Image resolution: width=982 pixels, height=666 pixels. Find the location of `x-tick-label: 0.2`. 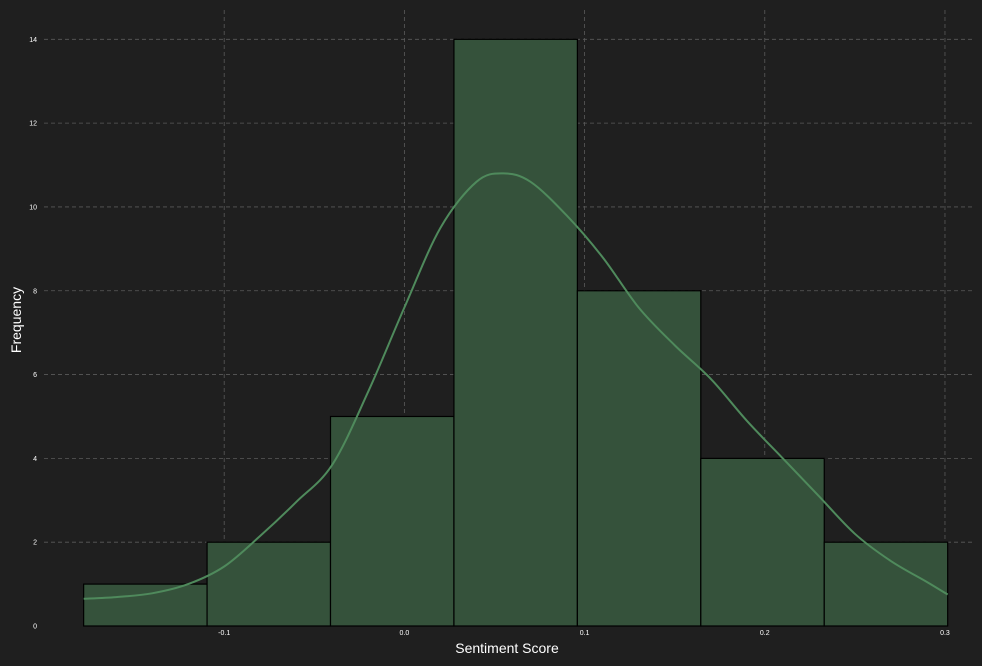

x-tick-label: 0.2 is located at coordinates (765, 633).